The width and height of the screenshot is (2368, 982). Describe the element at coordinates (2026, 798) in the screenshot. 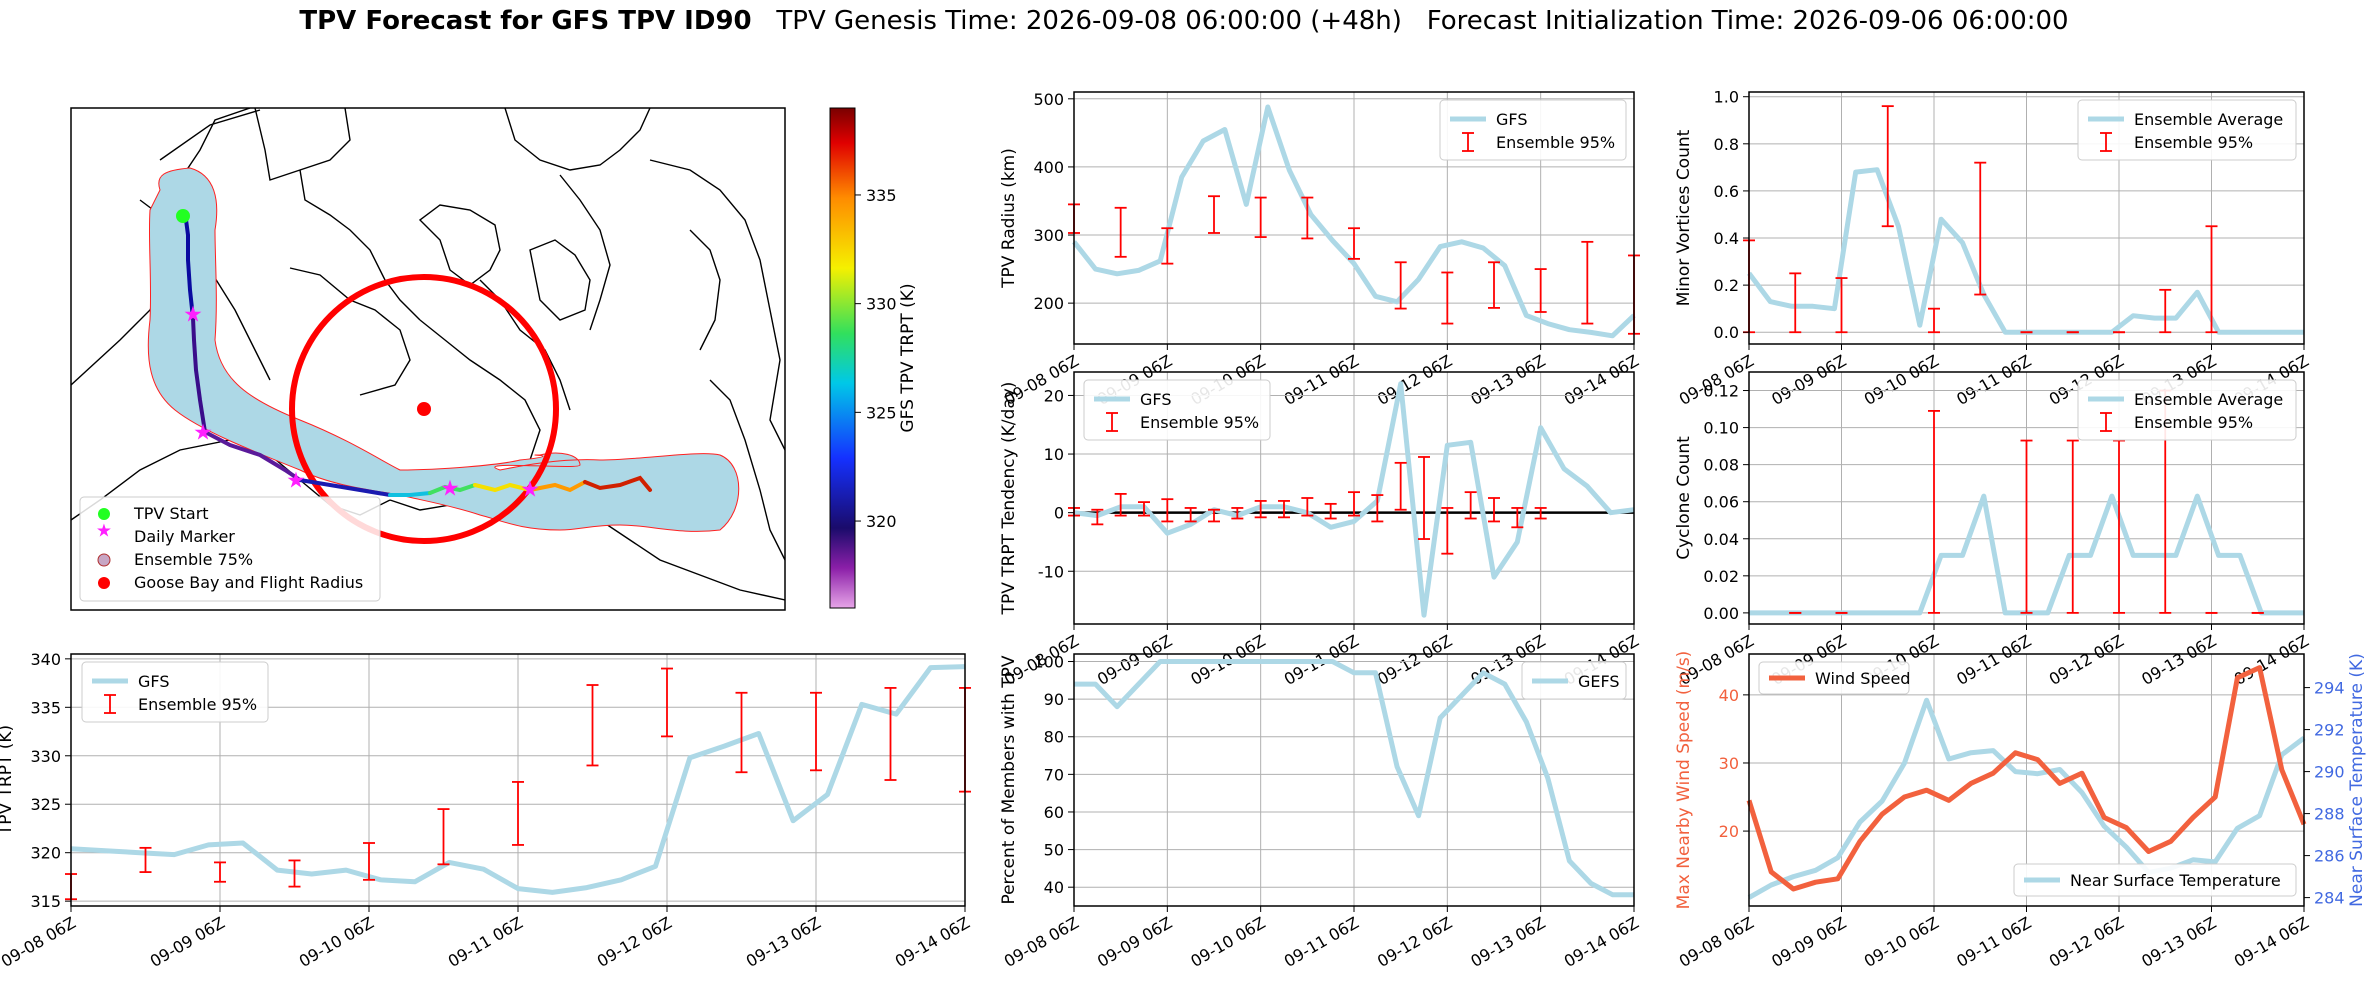

I see `near-surface-temperature-line` at that location.